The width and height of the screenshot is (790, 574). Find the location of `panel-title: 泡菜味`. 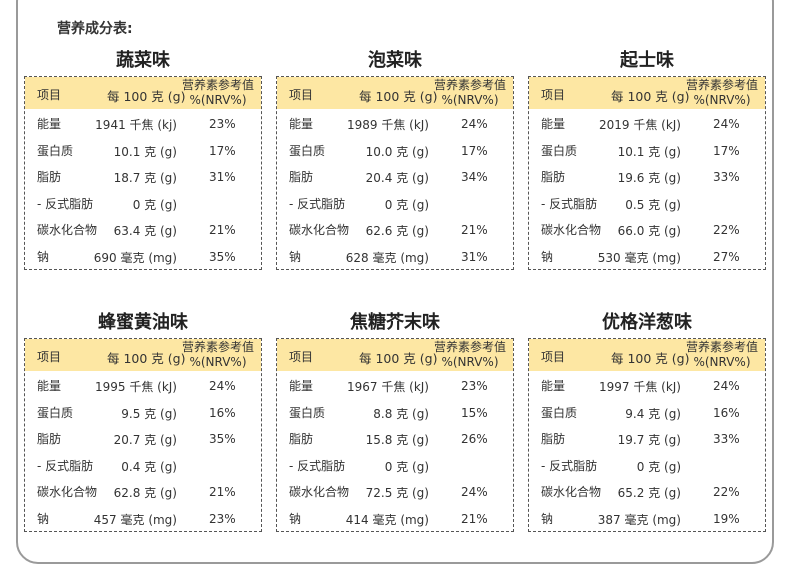

panel-title: 泡菜味 is located at coordinates (395, 60).